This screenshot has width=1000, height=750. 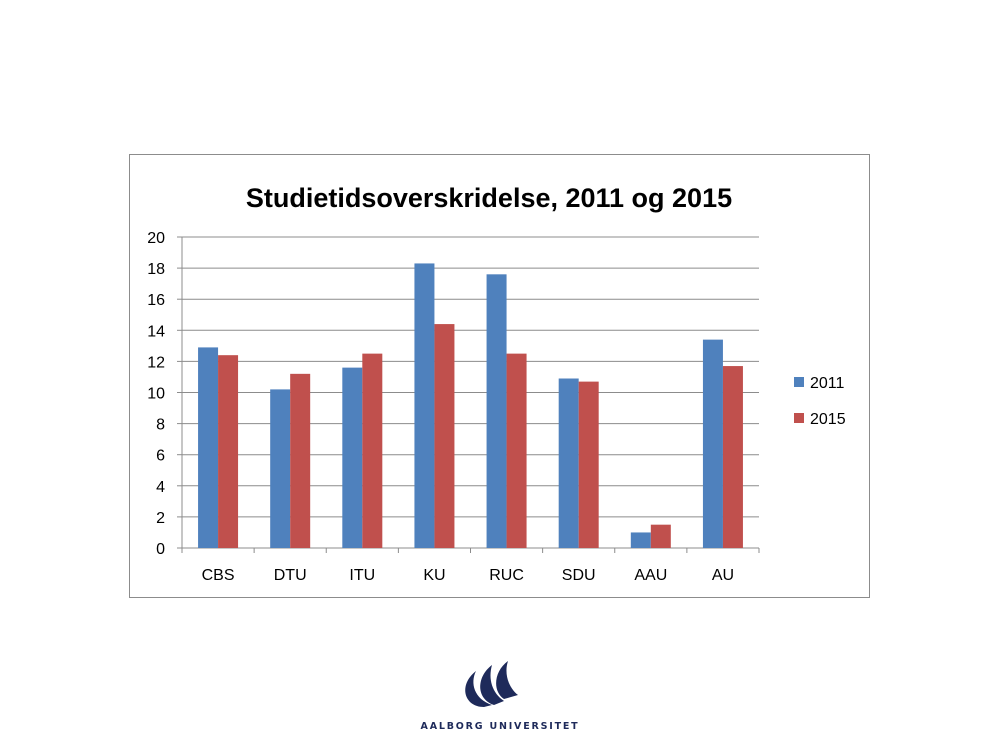 I want to click on y-tick-label: 20, so click(x=156, y=238).